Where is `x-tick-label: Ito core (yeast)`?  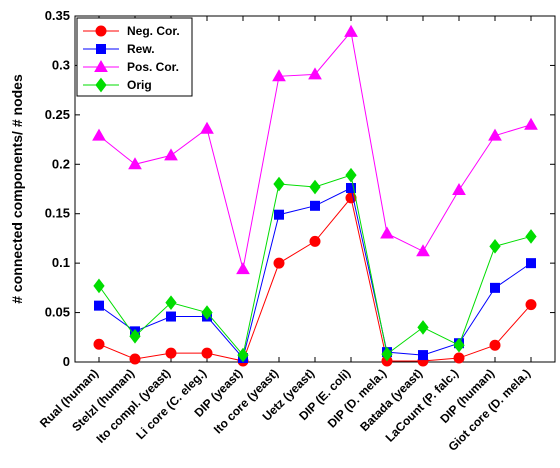
x-tick-label: Ito core (yeast) is located at coordinates (246, 401).